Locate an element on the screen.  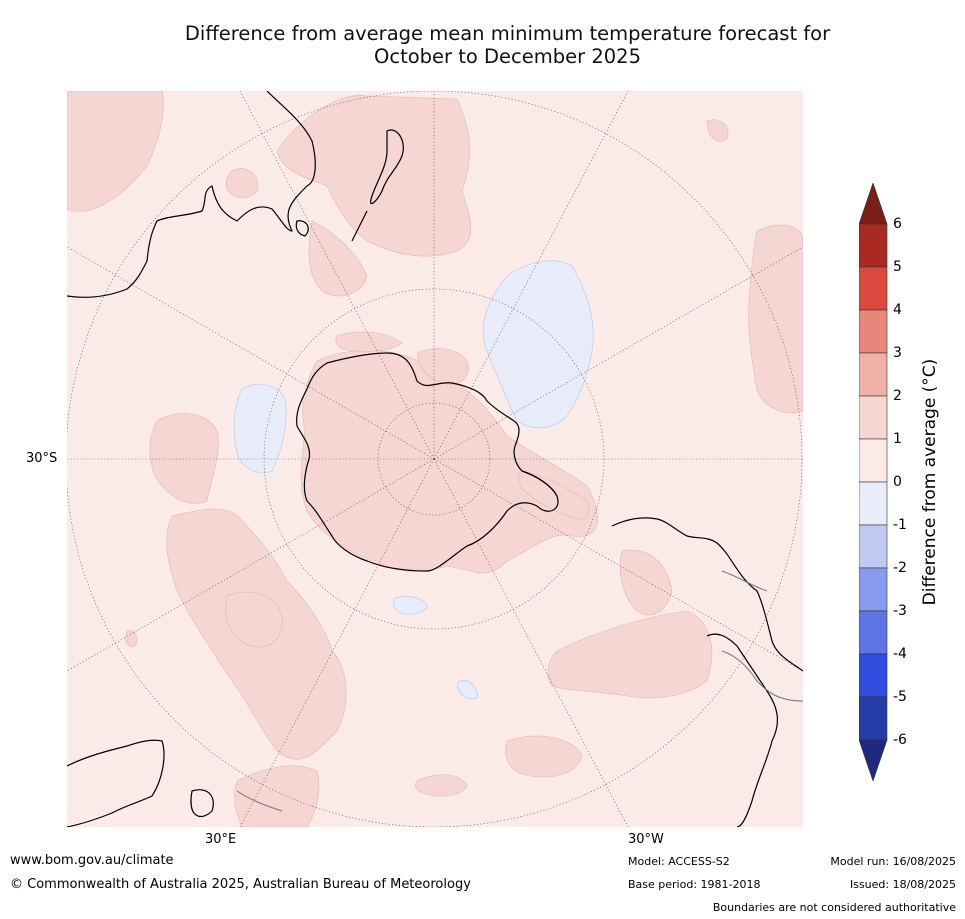
anomaly-region-indian-islet is located at coordinates (131, 638).